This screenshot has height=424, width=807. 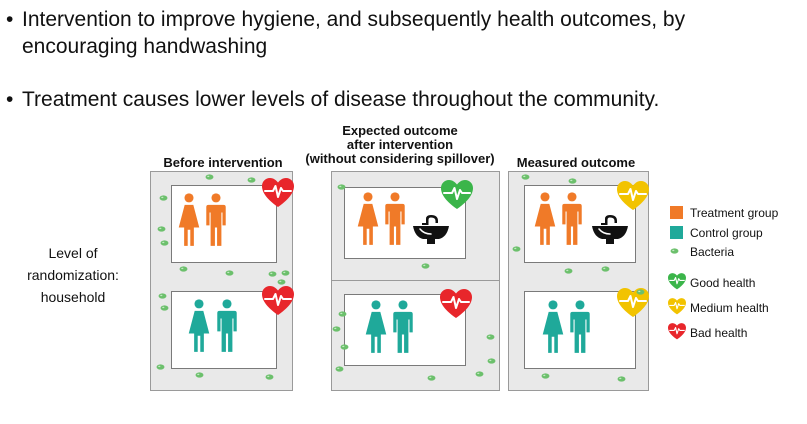 I want to click on level-line-2: randomization:, so click(x=73, y=275).